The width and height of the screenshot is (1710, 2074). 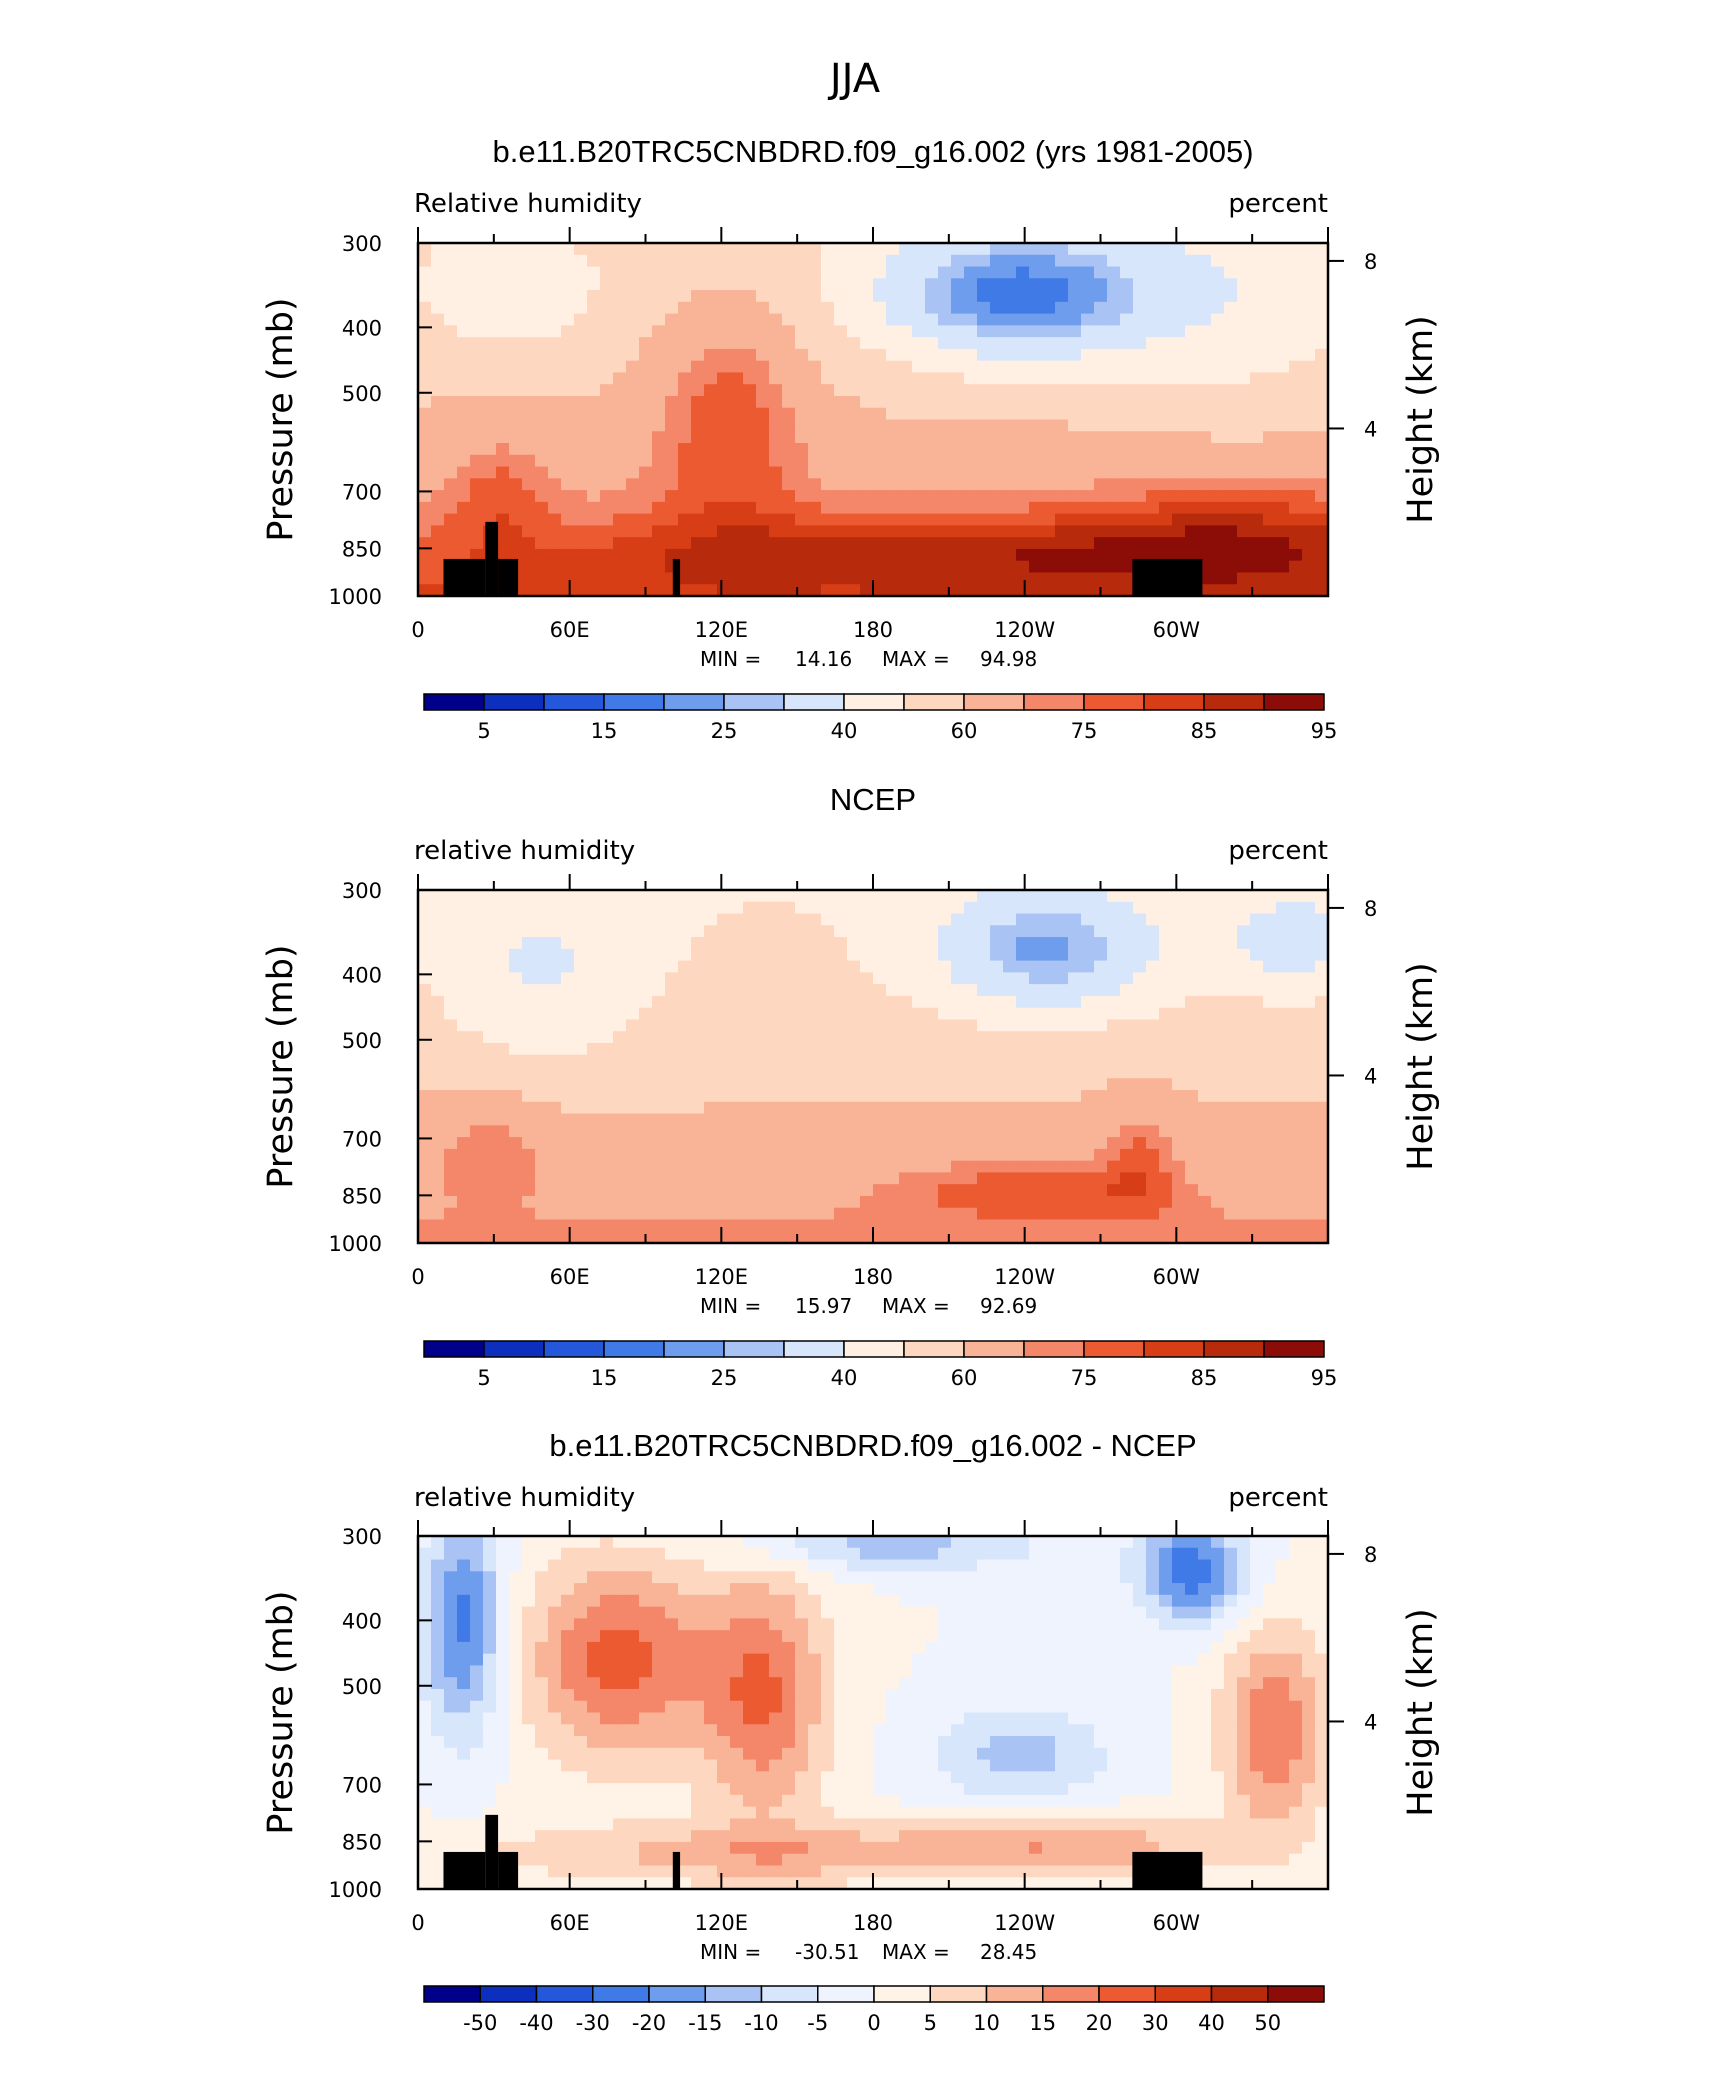 What do you see at coordinates (514, 702) in the screenshot?
I see `colorbar-swatch` at bounding box center [514, 702].